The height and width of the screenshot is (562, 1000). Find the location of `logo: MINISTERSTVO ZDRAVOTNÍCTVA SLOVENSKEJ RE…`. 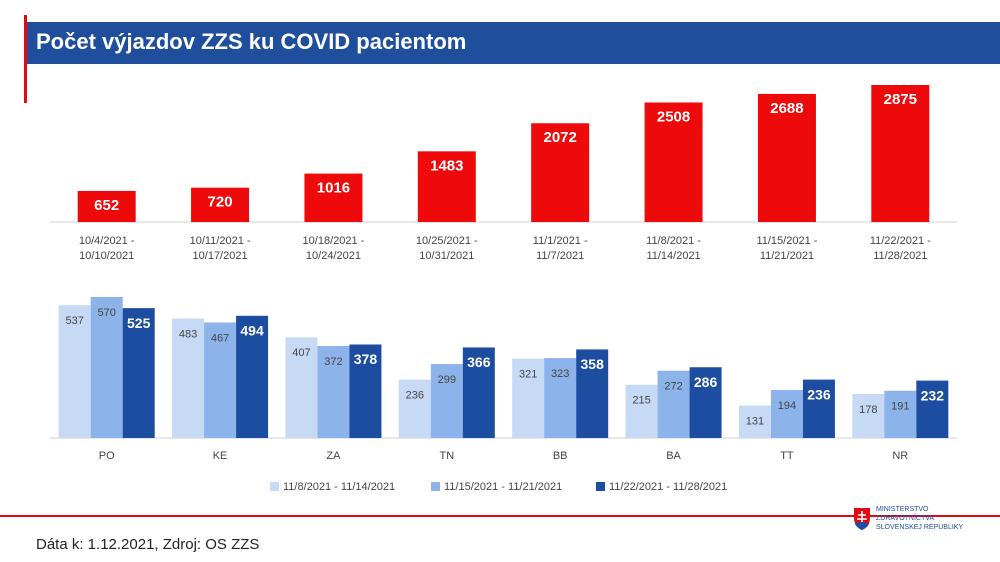

logo: MINISTERSTVO ZDRAVOTNÍCTVA SLOVENSKEJ RE… is located at coordinates (908, 518).